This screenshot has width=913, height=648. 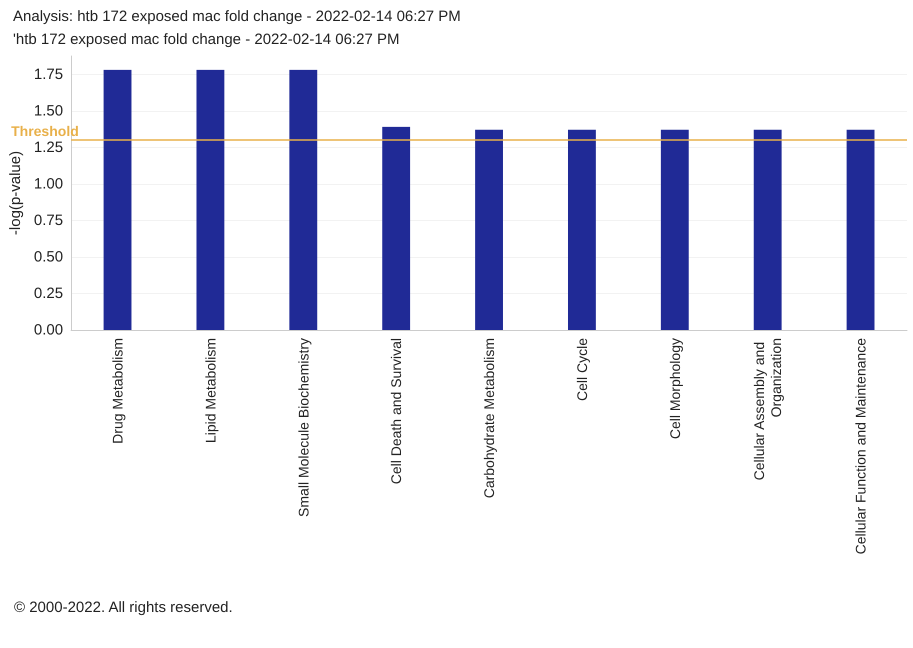 I want to click on x-tick-label: Cell Cycle, so click(x=582, y=370).